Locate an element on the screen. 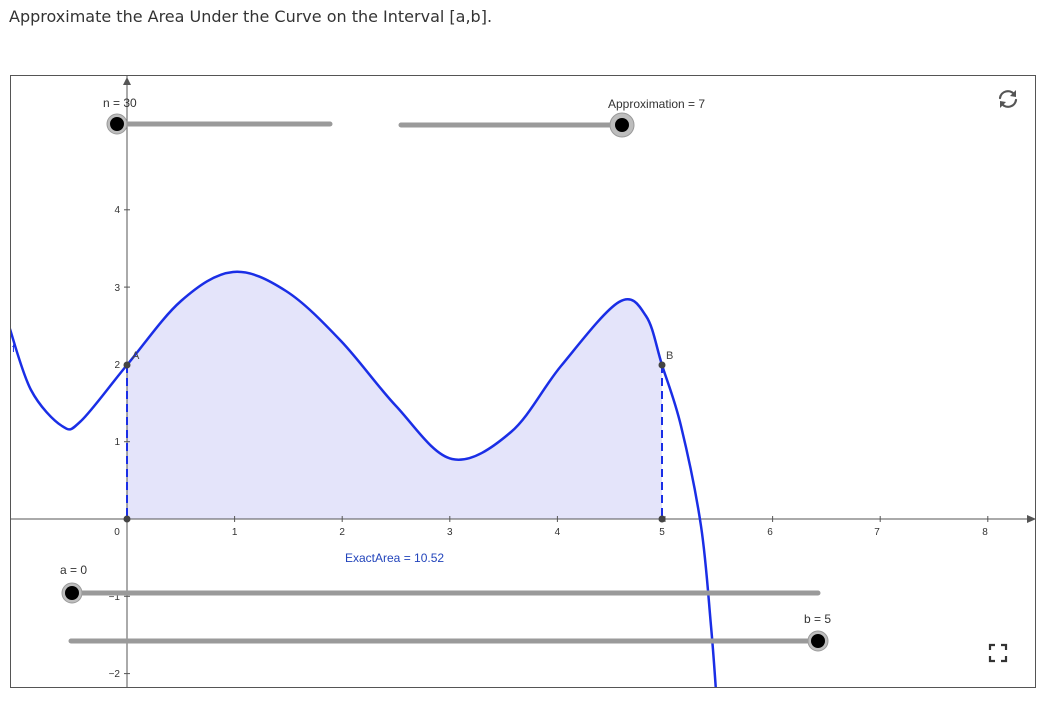 This screenshot has width=1042, height=706. point-a-base is located at coordinates (127, 519).